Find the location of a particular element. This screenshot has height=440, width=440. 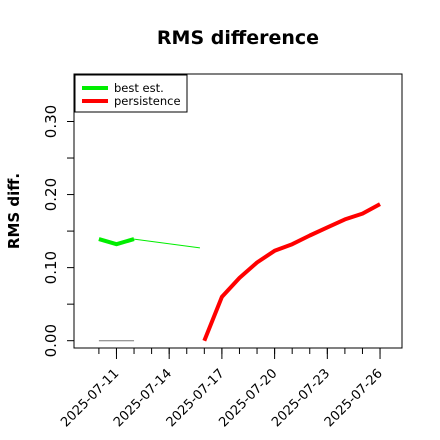

legend: best est. persistence is located at coordinates (131, 93).